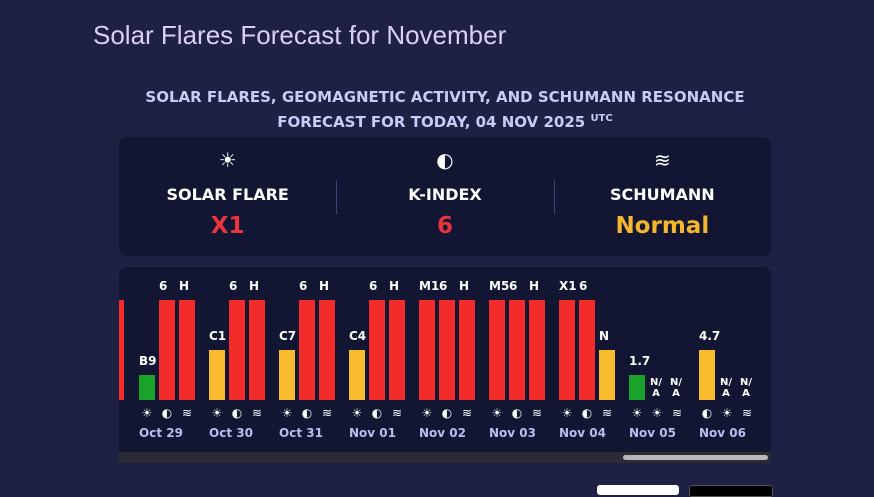  I want to click on today-column: ☀ SOLAR FLARE X1, so click(227, 196).